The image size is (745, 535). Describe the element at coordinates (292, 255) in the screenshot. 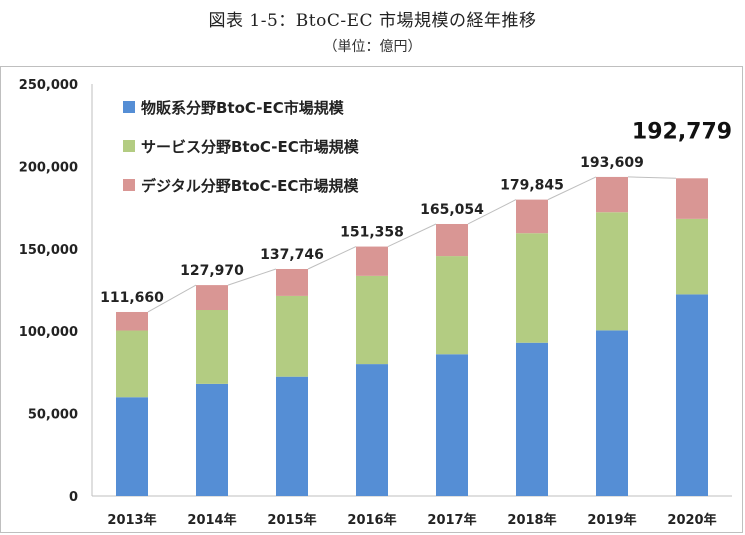

I see `total-label: 137,746` at that location.